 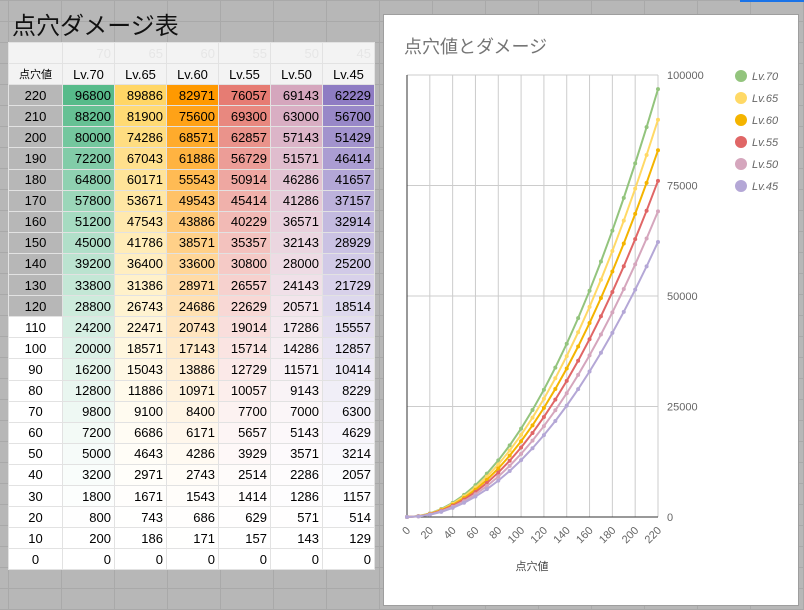 What do you see at coordinates (244, 116) in the screenshot?
I see `damage-cell: 69300` at bounding box center [244, 116].